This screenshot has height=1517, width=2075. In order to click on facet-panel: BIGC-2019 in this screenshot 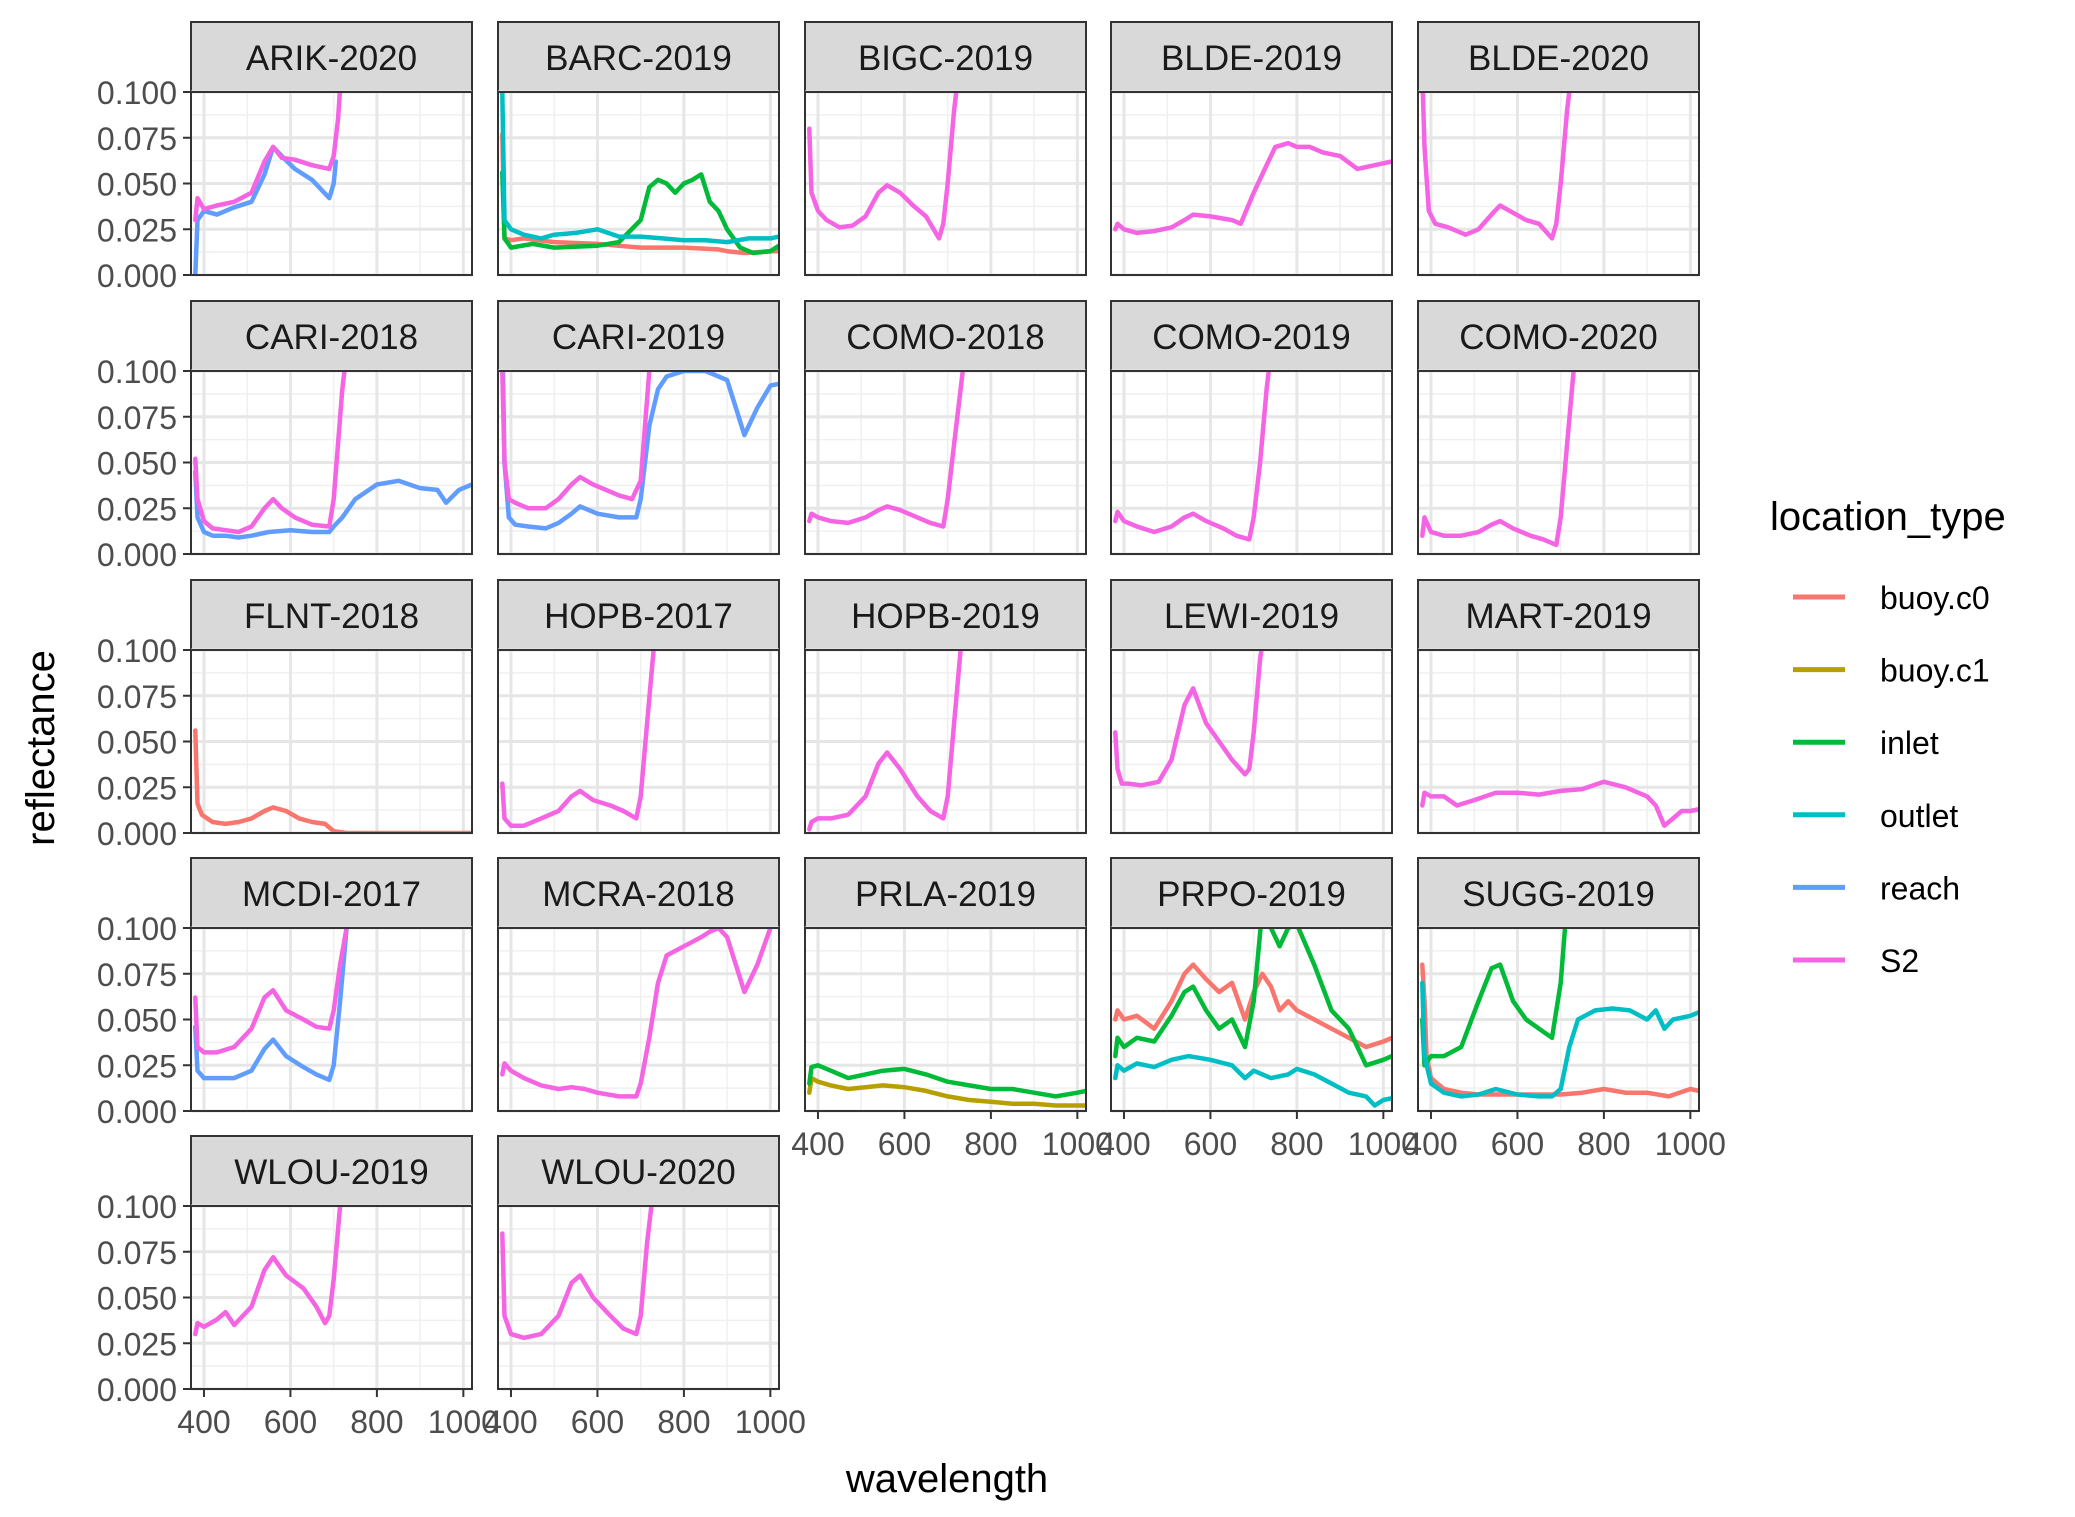, I will do `click(945, 149)`.